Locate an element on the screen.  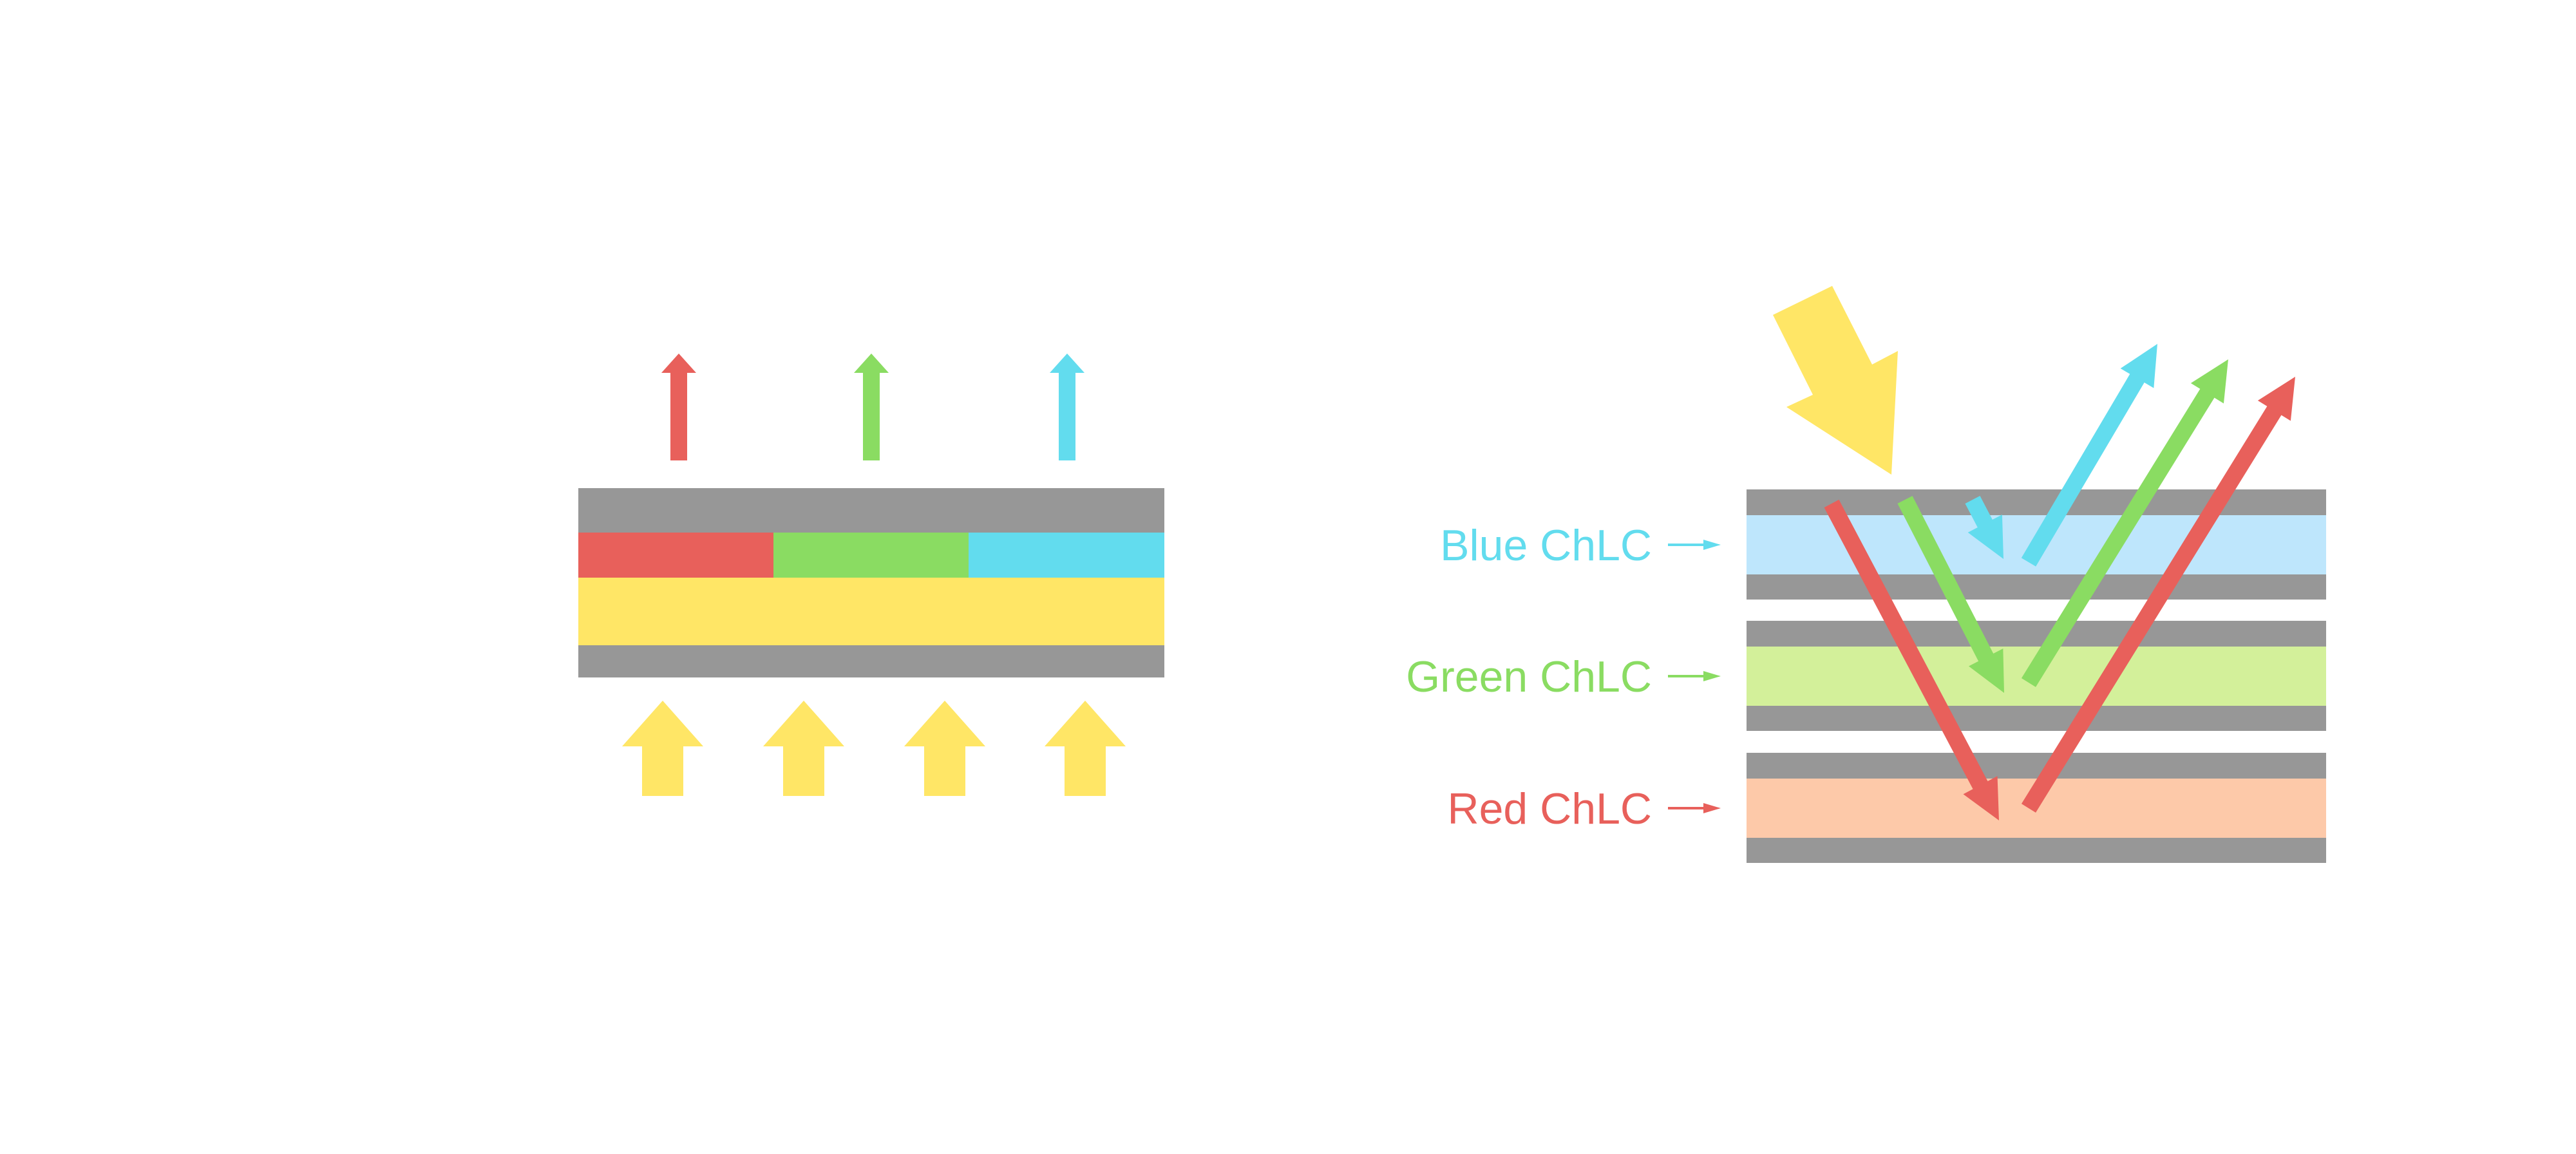
green-incident-ray is located at coordinates (1950, 594).